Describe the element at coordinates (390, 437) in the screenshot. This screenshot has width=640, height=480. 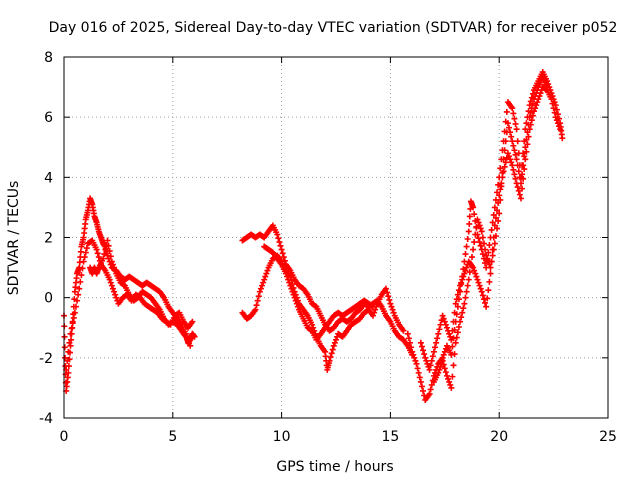
I see `x-tick-label: 15` at that location.